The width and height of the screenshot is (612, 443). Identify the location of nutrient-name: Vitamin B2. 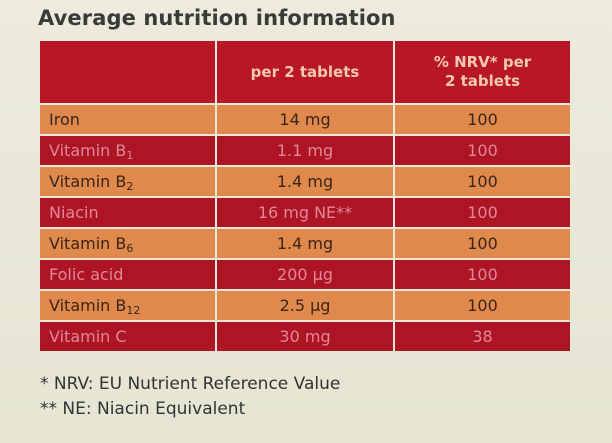
(127, 181).